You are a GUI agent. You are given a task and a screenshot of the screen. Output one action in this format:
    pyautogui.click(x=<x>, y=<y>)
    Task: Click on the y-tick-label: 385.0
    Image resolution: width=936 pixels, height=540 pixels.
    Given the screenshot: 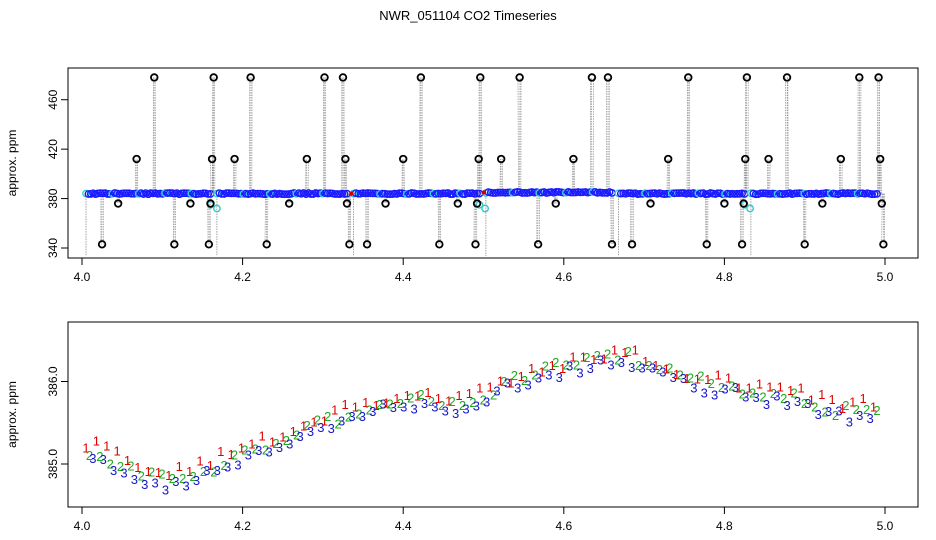 What is the action you would take?
    pyautogui.click(x=53, y=464)
    